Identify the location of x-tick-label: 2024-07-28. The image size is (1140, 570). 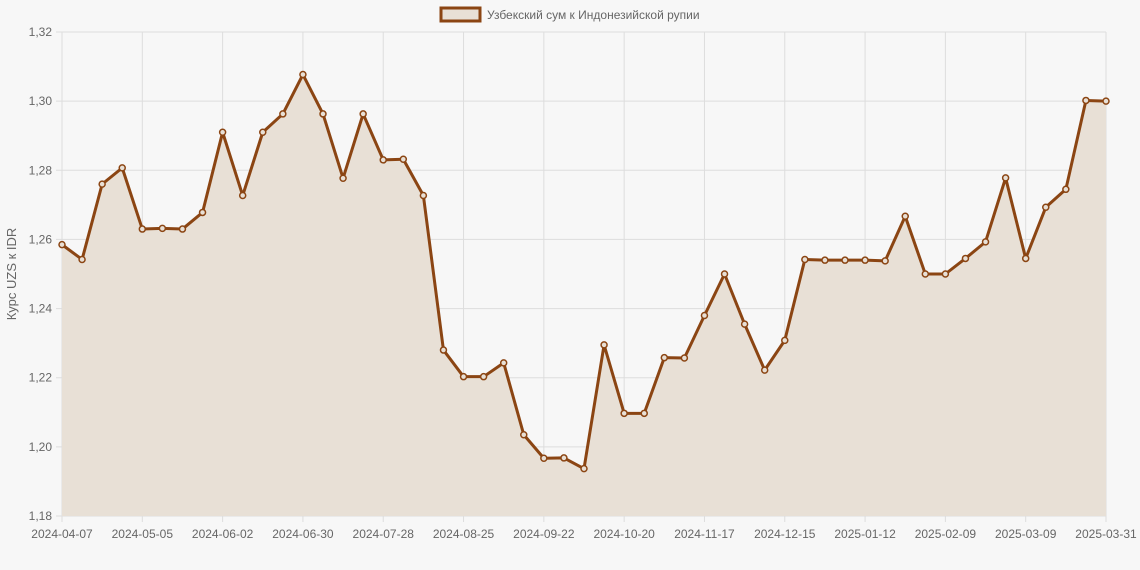
(384, 534).